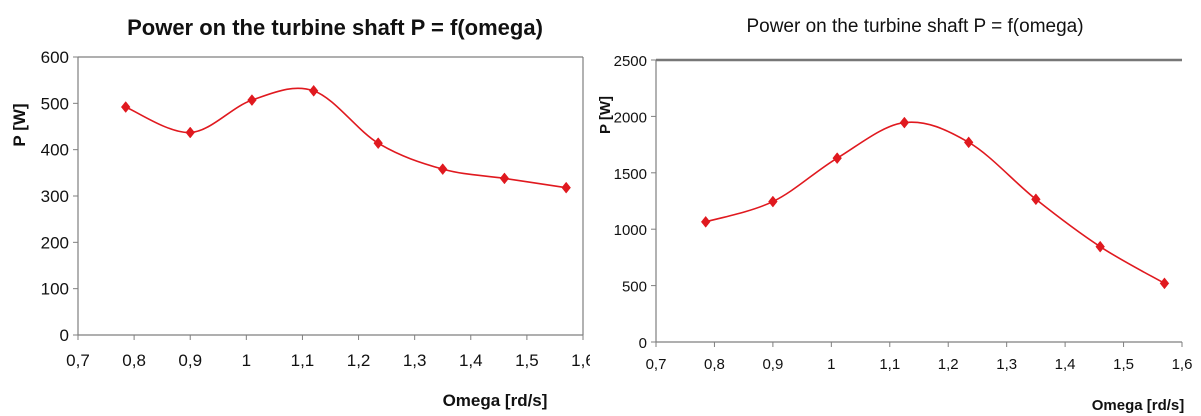  What do you see at coordinates (630, 174) in the screenshot?
I see `y-tick-label: 1500` at bounding box center [630, 174].